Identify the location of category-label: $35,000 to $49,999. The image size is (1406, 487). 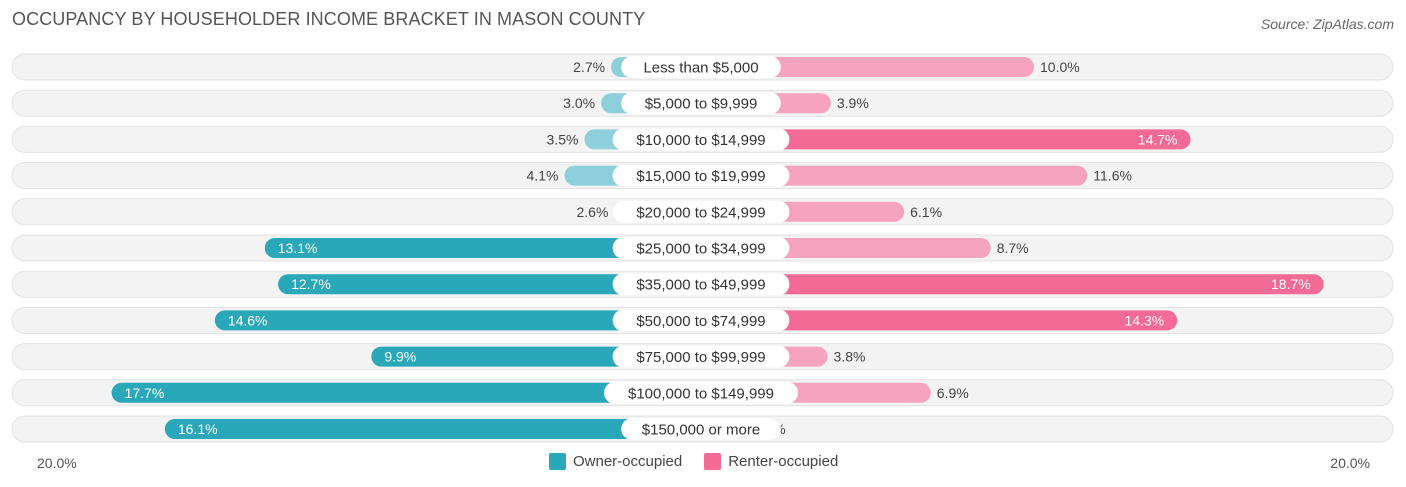
(700, 285).